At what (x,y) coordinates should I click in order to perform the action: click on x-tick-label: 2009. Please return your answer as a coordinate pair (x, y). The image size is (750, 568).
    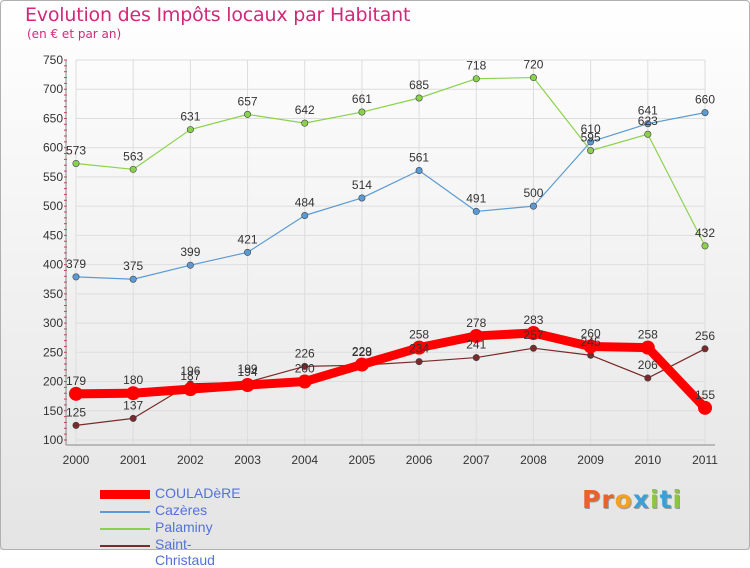
    Looking at the image, I should click on (590, 460).